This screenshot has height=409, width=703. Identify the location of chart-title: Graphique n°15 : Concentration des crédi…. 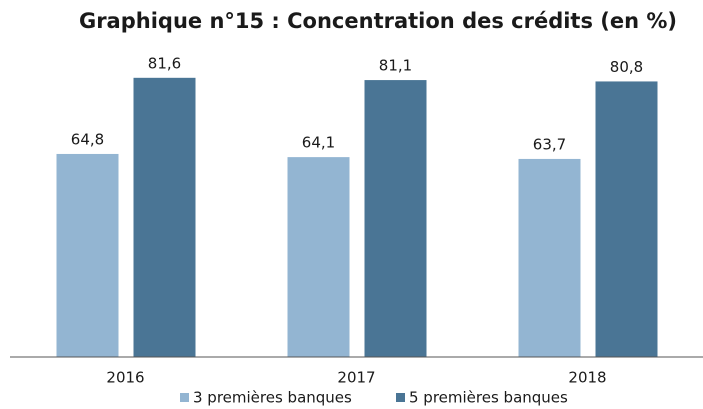
(378, 21).